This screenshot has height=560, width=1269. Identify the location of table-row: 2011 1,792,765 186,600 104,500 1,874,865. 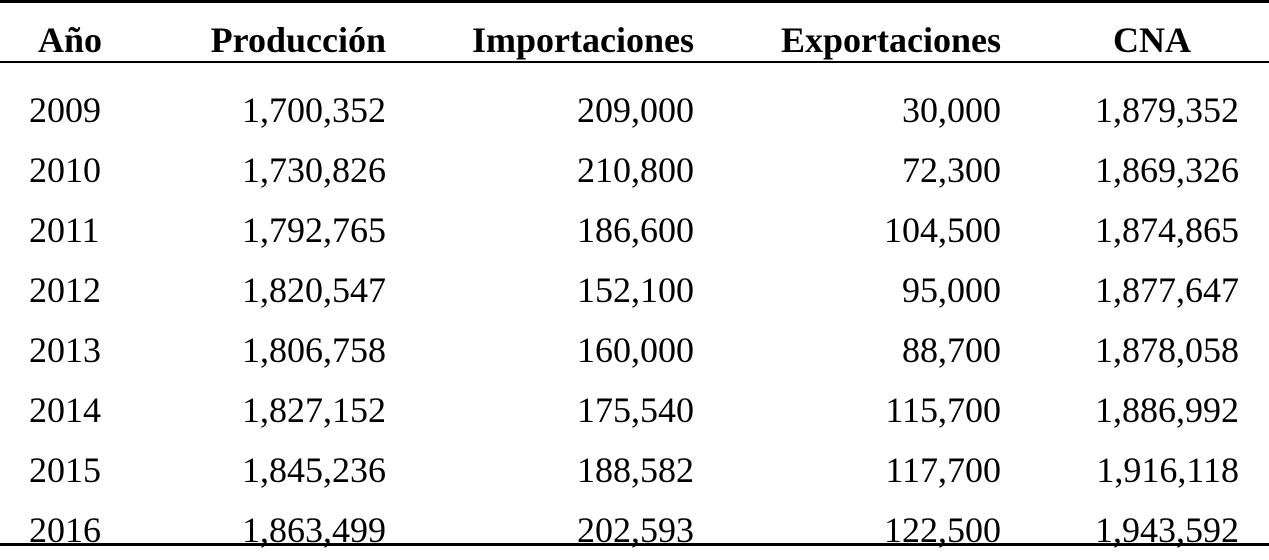
(634, 230).